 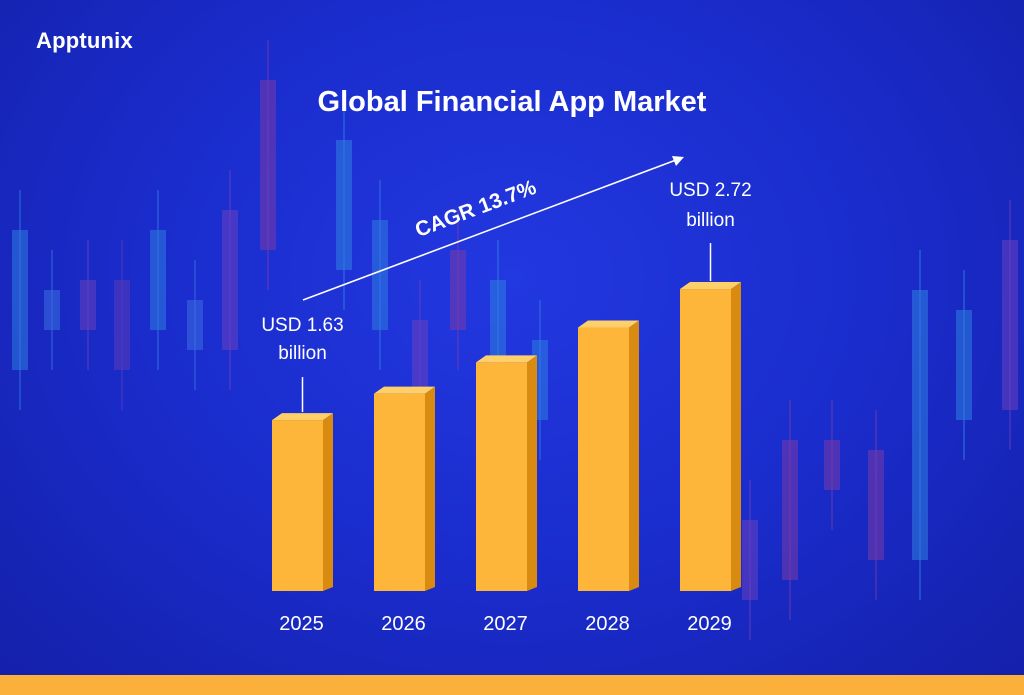 I want to click on apptunix-logo: Apptunix, so click(x=84, y=40).